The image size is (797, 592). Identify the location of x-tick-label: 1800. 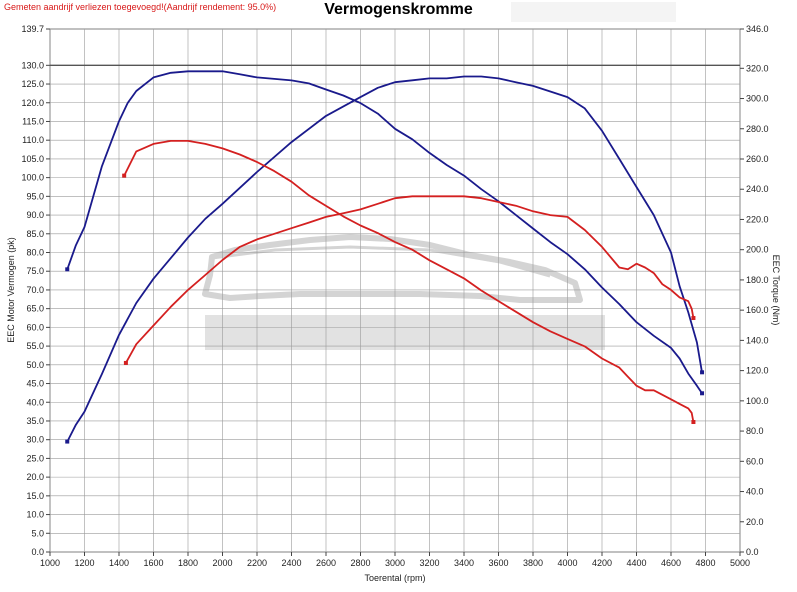
(188, 563).